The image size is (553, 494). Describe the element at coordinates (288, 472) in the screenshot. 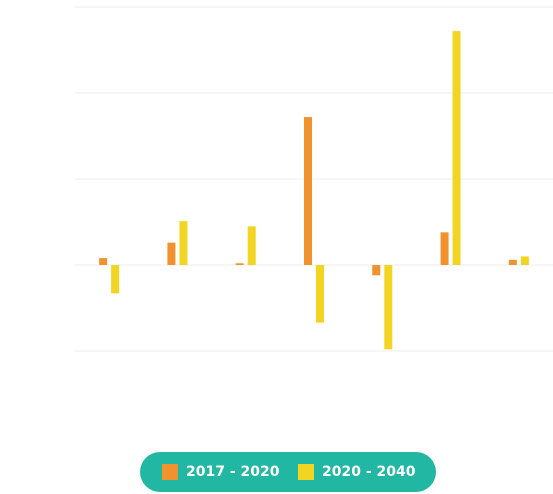

I see `legend-box` at that location.